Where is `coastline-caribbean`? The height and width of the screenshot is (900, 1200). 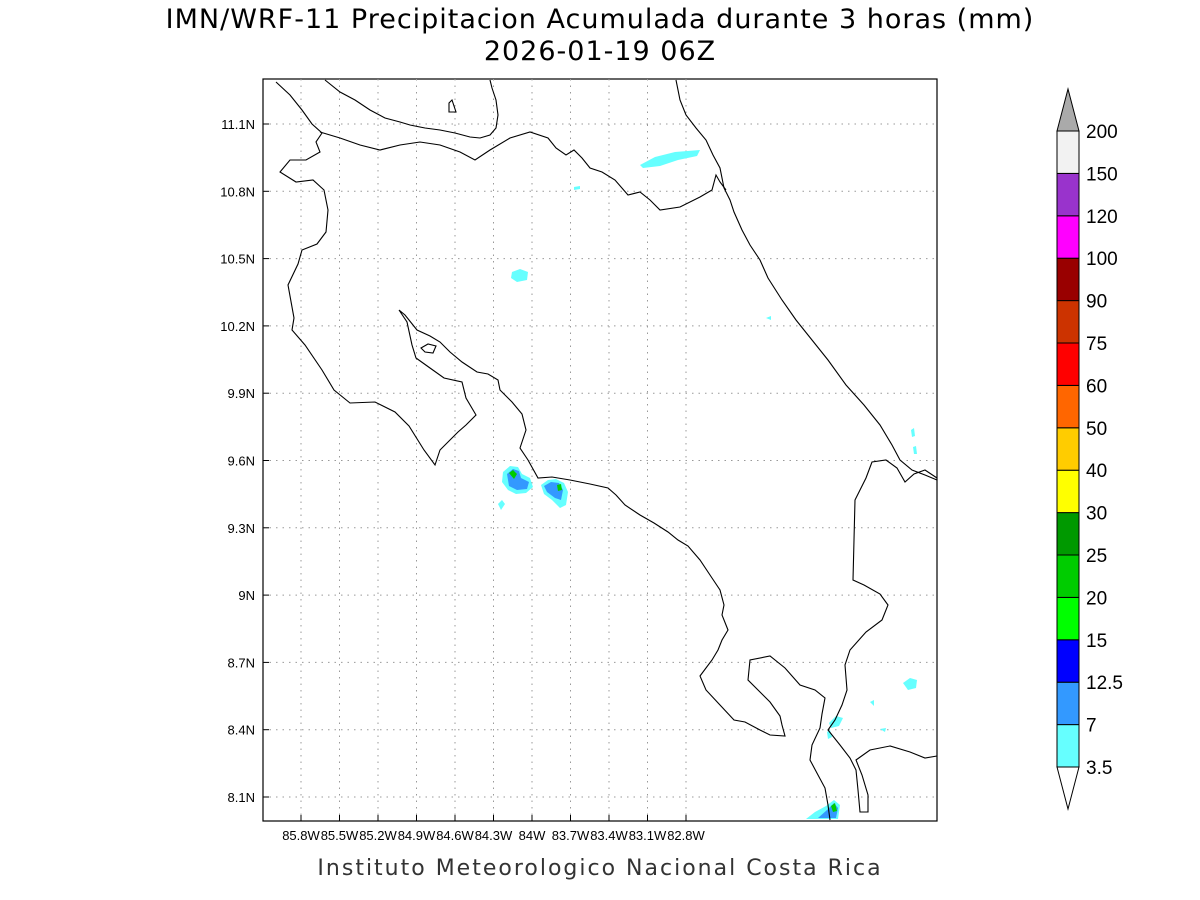
coastline-caribbean is located at coordinates (806, 280).